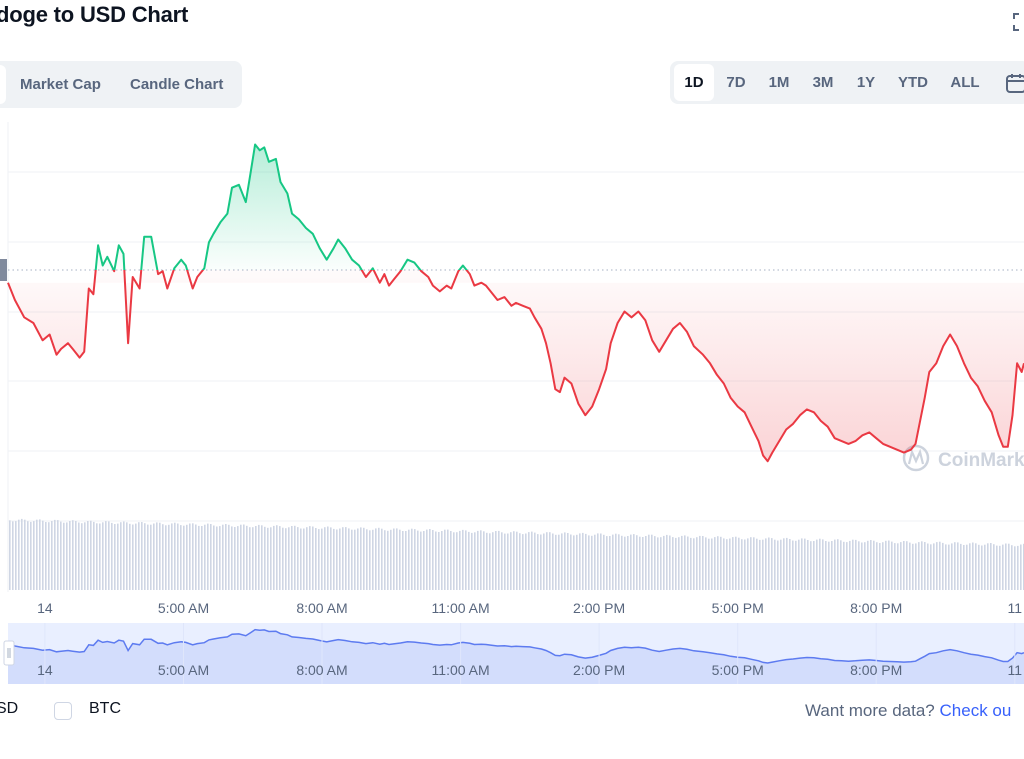 This screenshot has height=759, width=1024. Describe the element at coordinates (1014, 83) in the screenshot. I see `calendar-icon` at that location.